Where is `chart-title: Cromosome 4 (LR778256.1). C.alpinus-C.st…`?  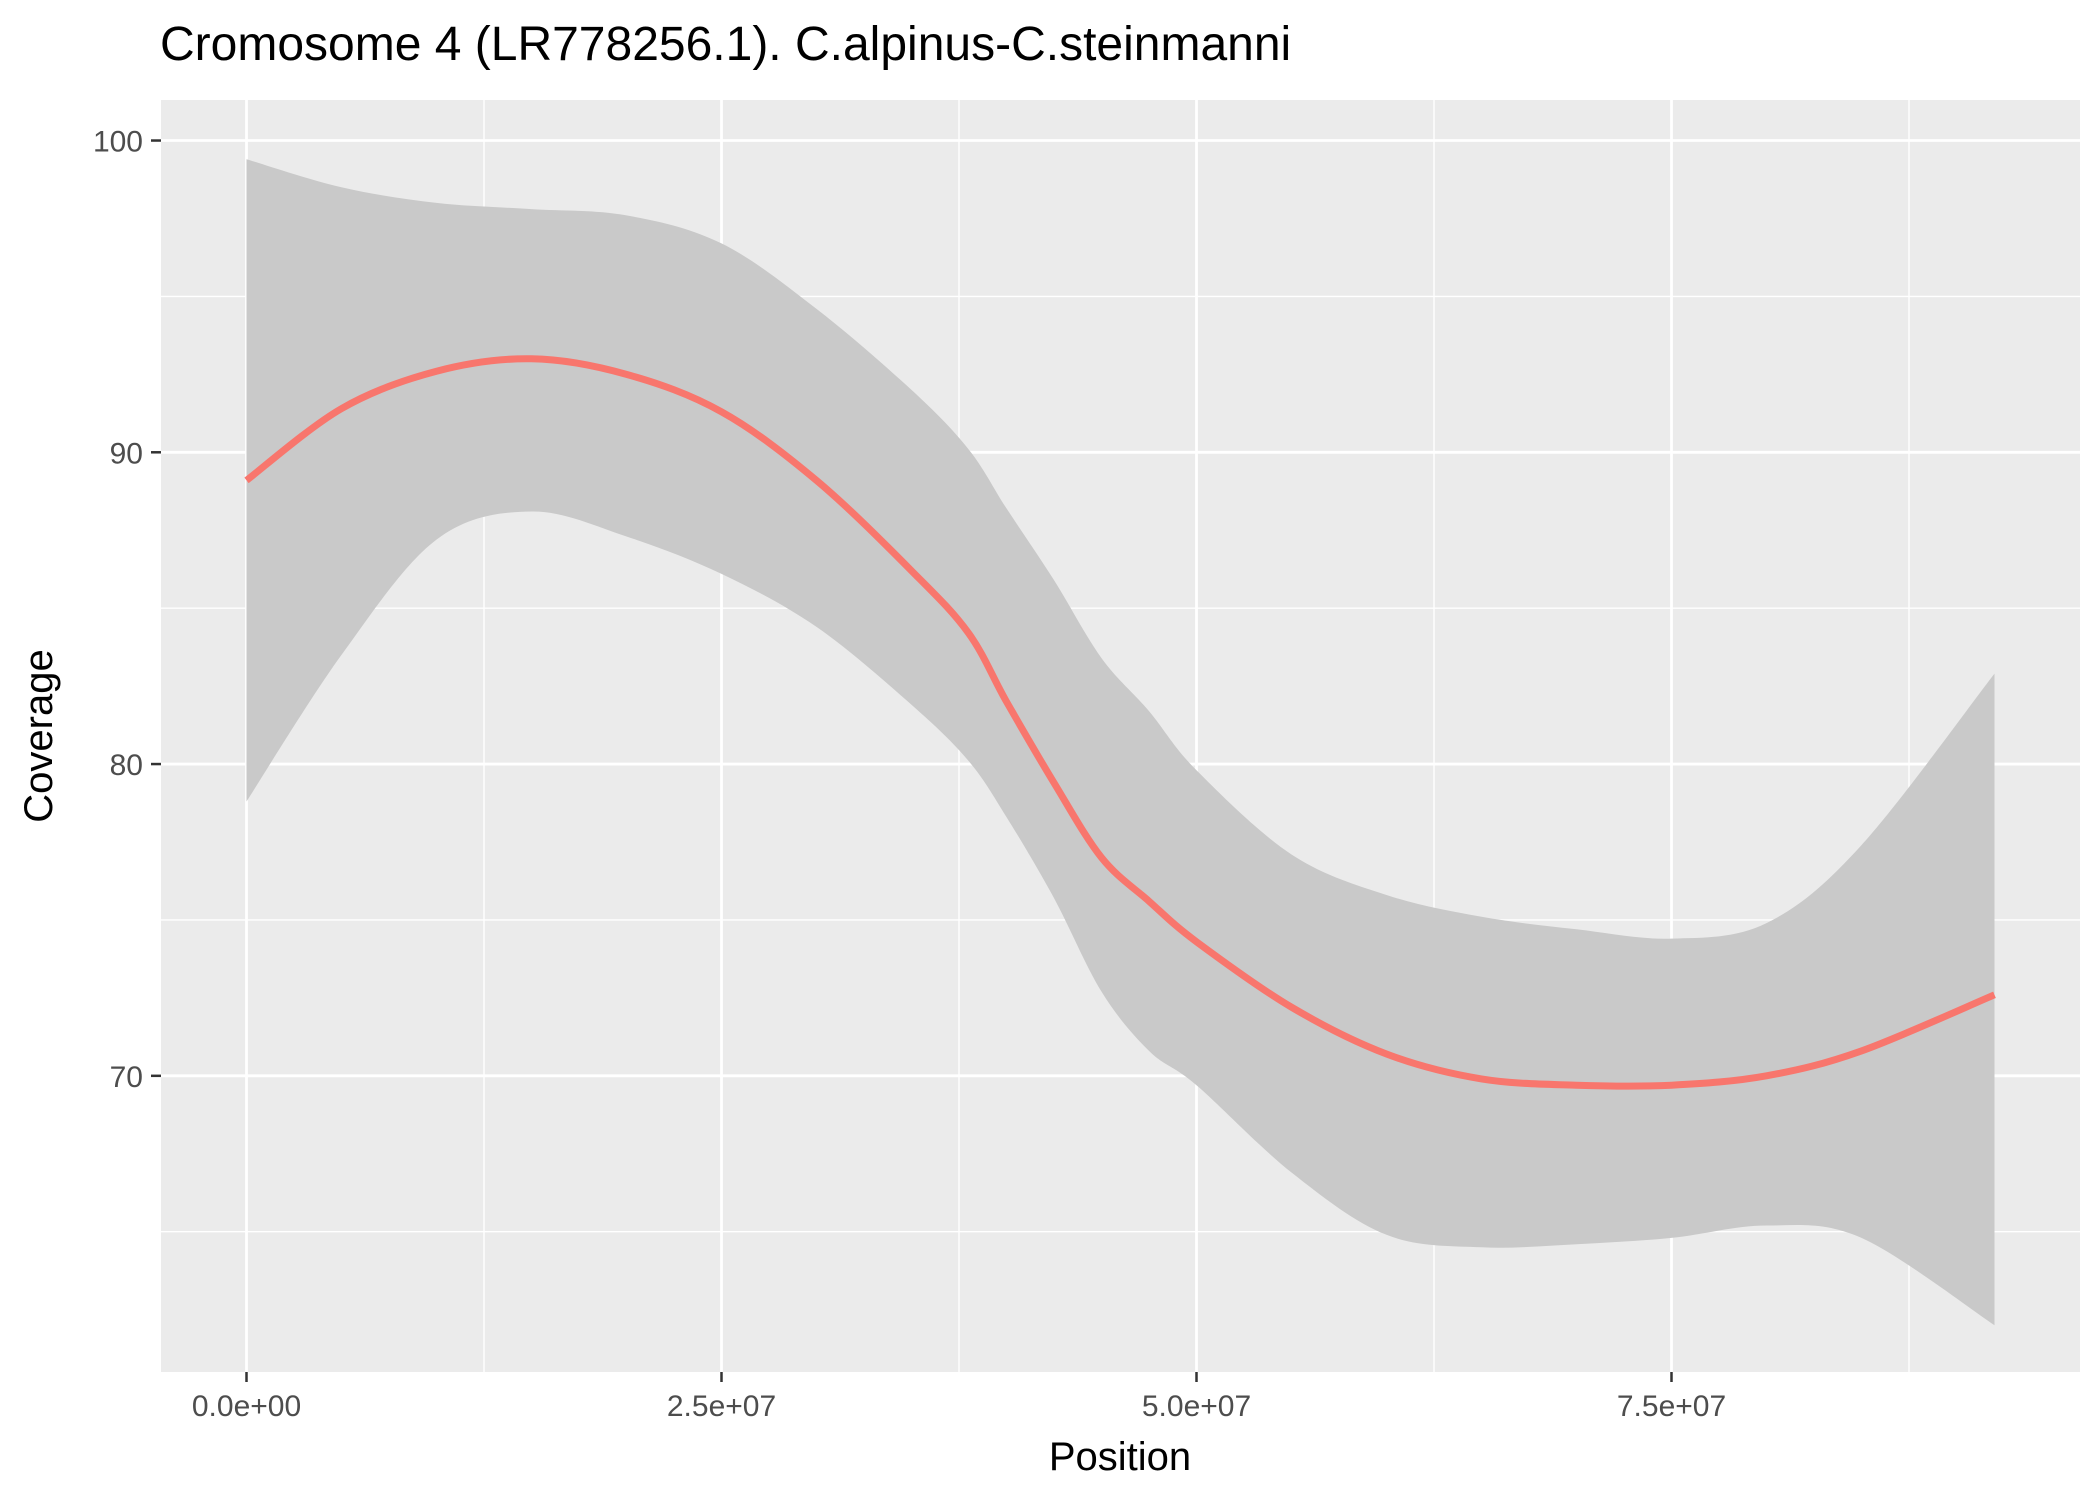 chart-title: Cromosome 4 (LR778256.1). C.alpinus-C.st… is located at coordinates (725, 44).